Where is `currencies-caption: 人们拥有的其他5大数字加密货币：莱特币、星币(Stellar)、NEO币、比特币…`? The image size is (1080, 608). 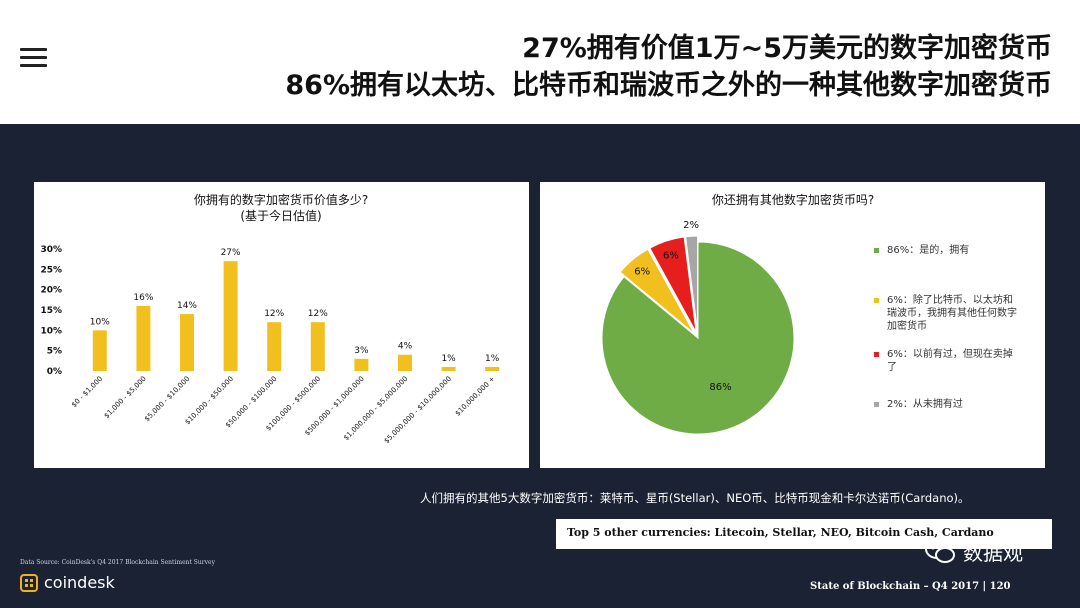
currencies-caption: 人们拥有的其他5大数字加密货币：莱特币、星币(Stellar)、NEO币、比特币… is located at coordinates (695, 498).